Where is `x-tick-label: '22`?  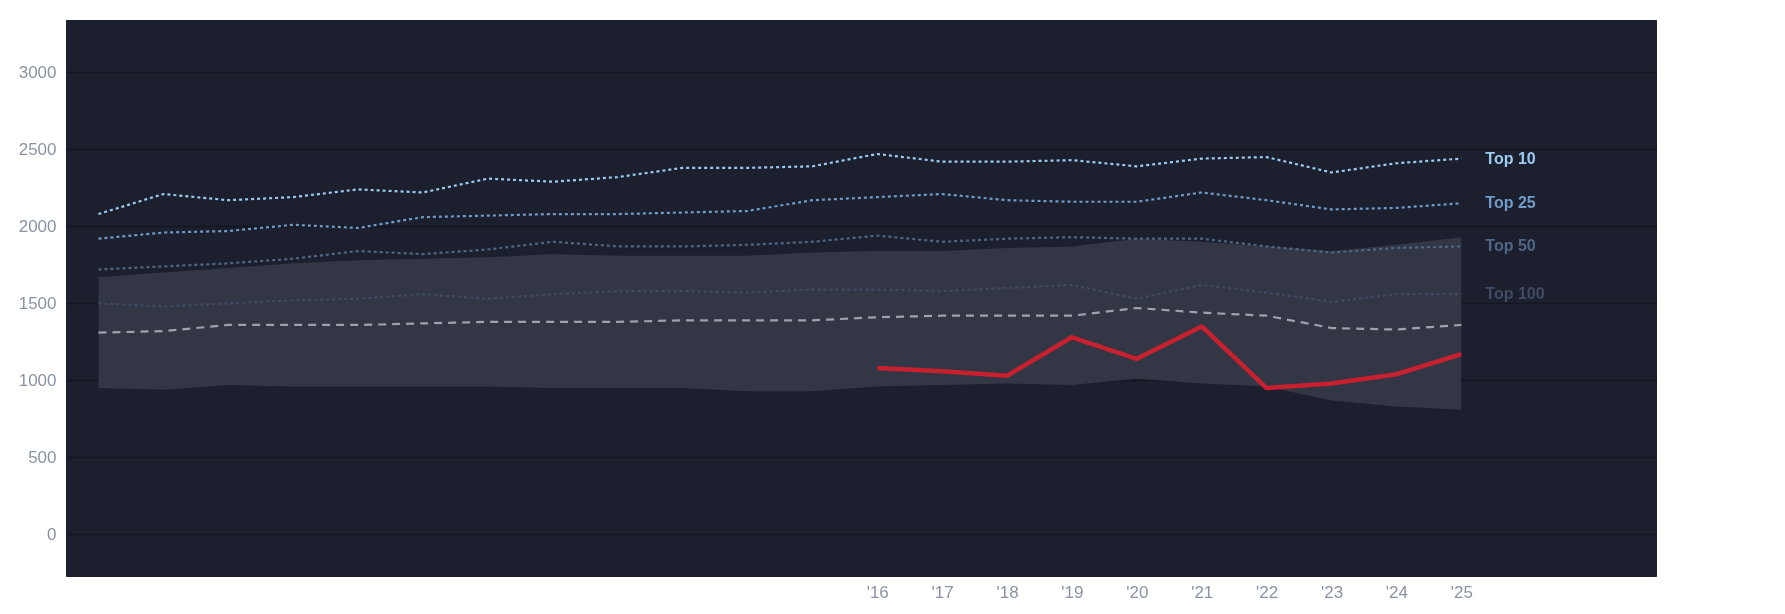 x-tick-label: '22 is located at coordinates (1267, 592).